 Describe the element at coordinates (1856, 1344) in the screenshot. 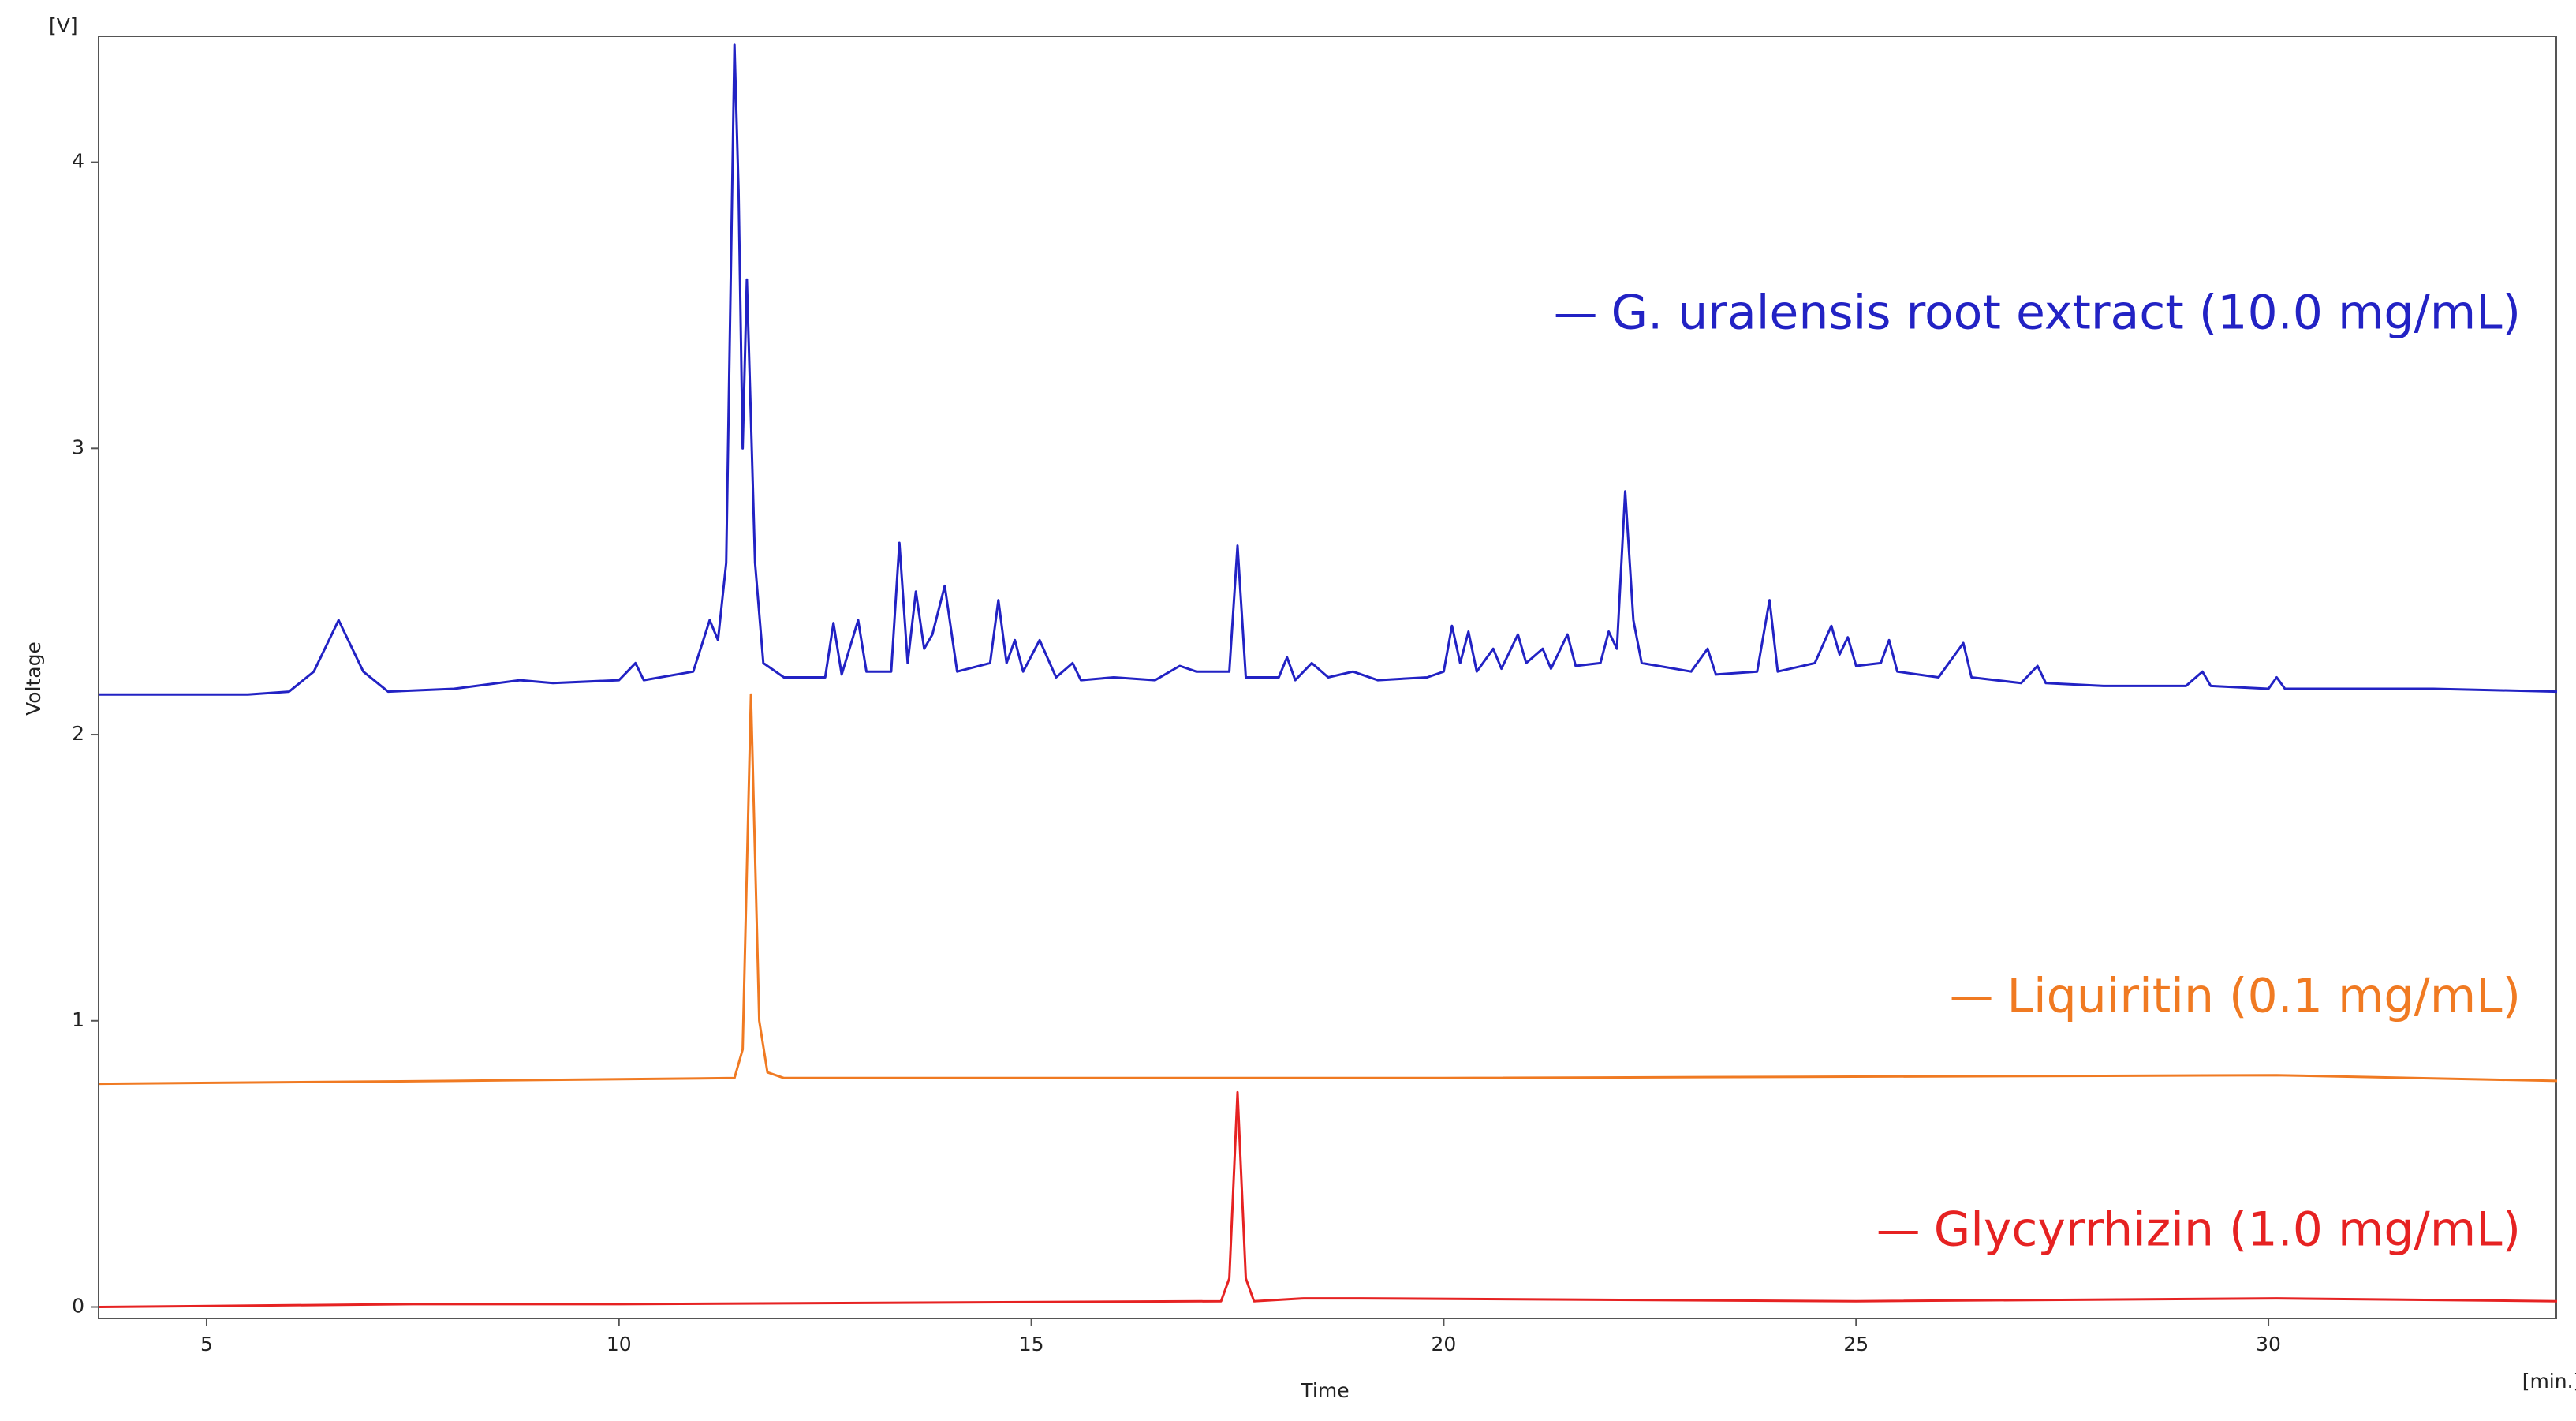

I see `x-tick-label: 25` at that location.